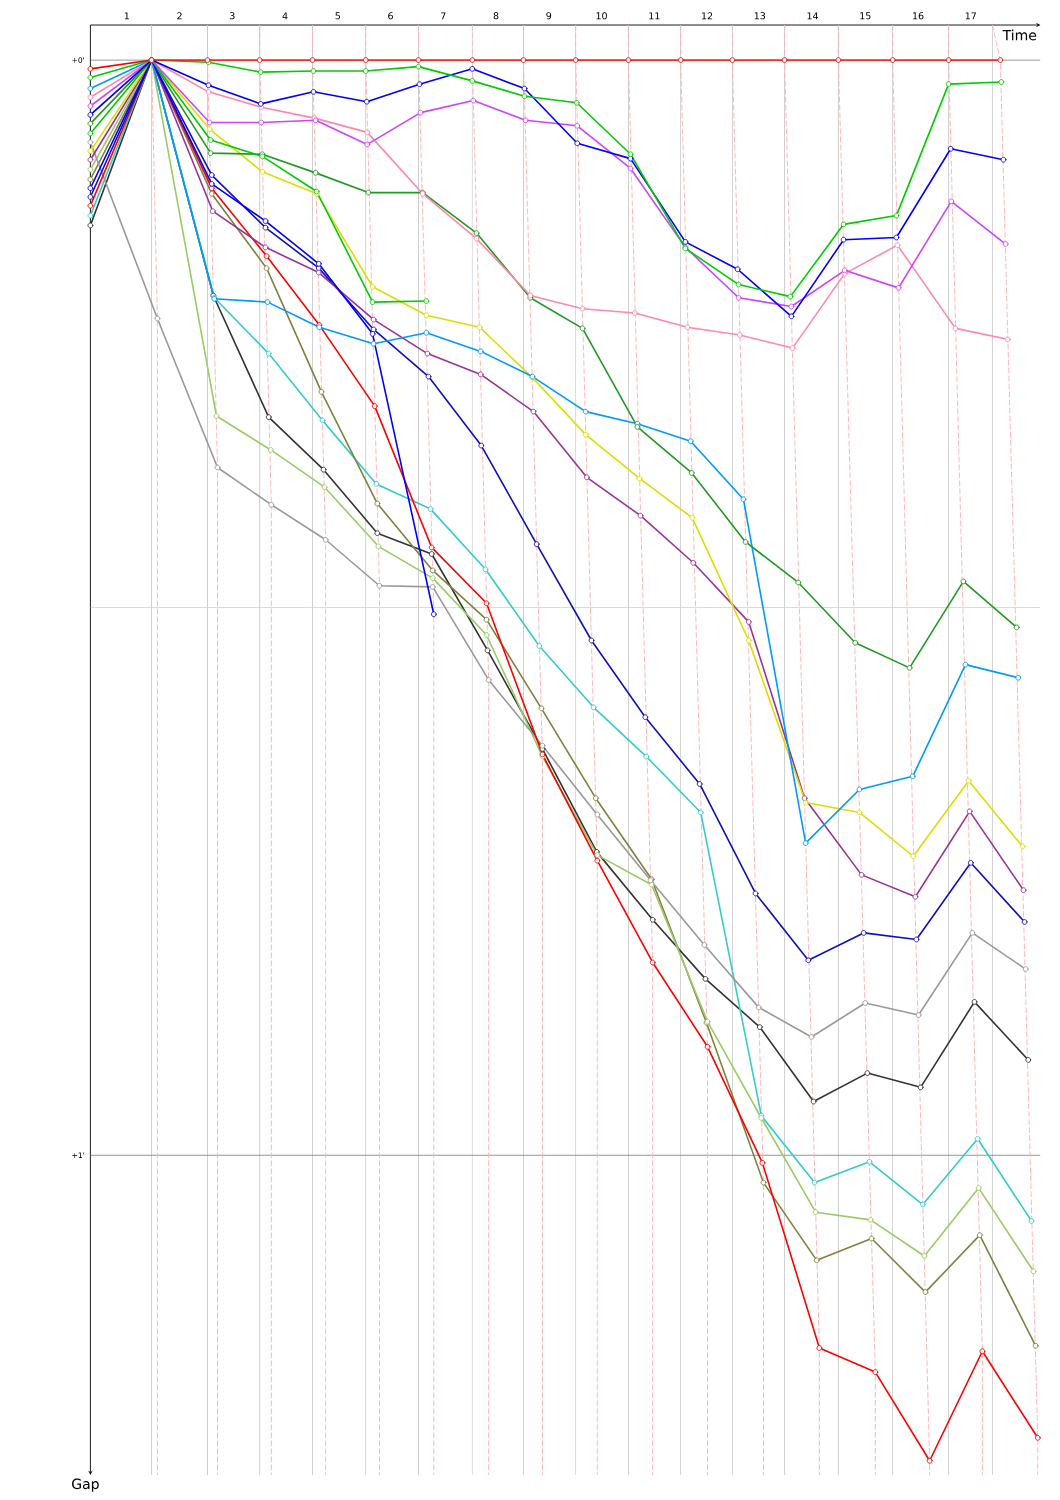 The image size is (1060, 1500). What do you see at coordinates (1019, 35) in the screenshot?
I see `x-axis-title: Time` at bounding box center [1019, 35].